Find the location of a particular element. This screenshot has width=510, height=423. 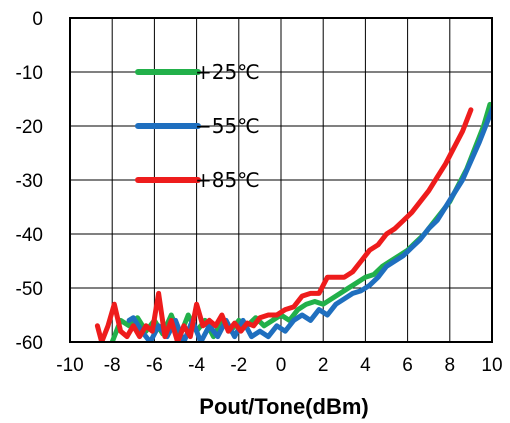

x-tick-label: -2 is located at coordinates (238, 365).